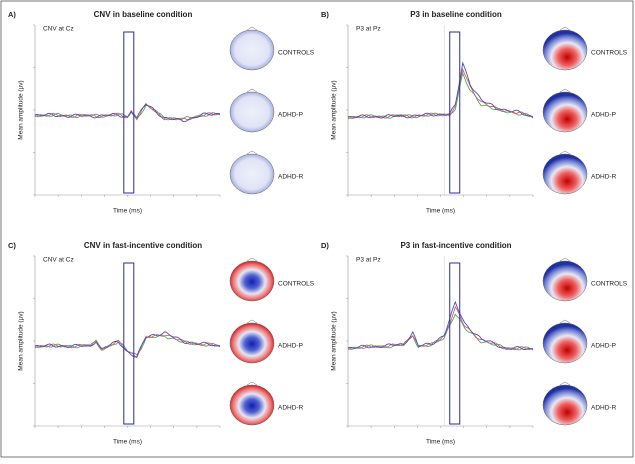  I want to click on panel-label: B), so click(325, 14).